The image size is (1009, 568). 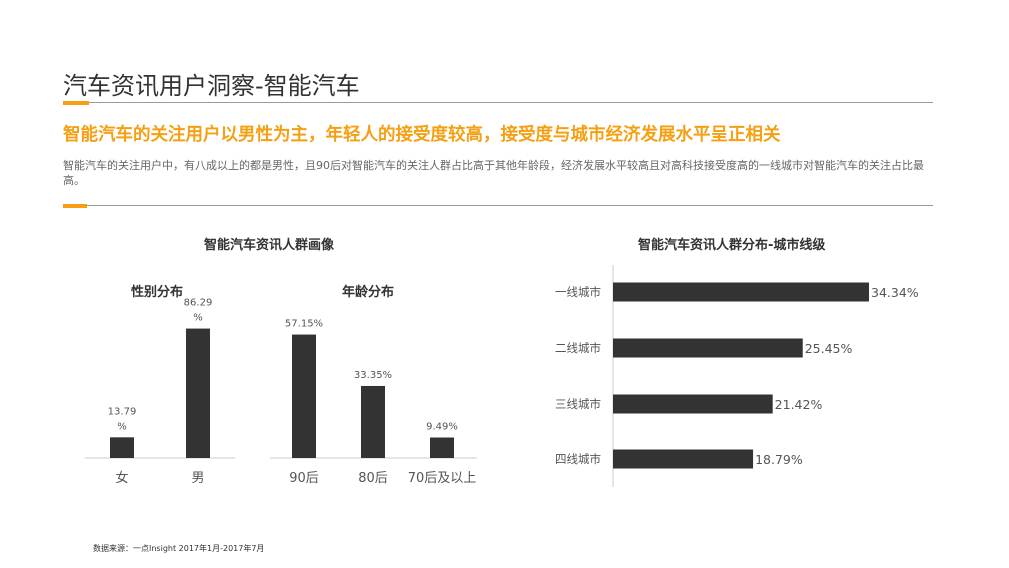 I want to click on description-accent-bar, so click(x=75, y=206).